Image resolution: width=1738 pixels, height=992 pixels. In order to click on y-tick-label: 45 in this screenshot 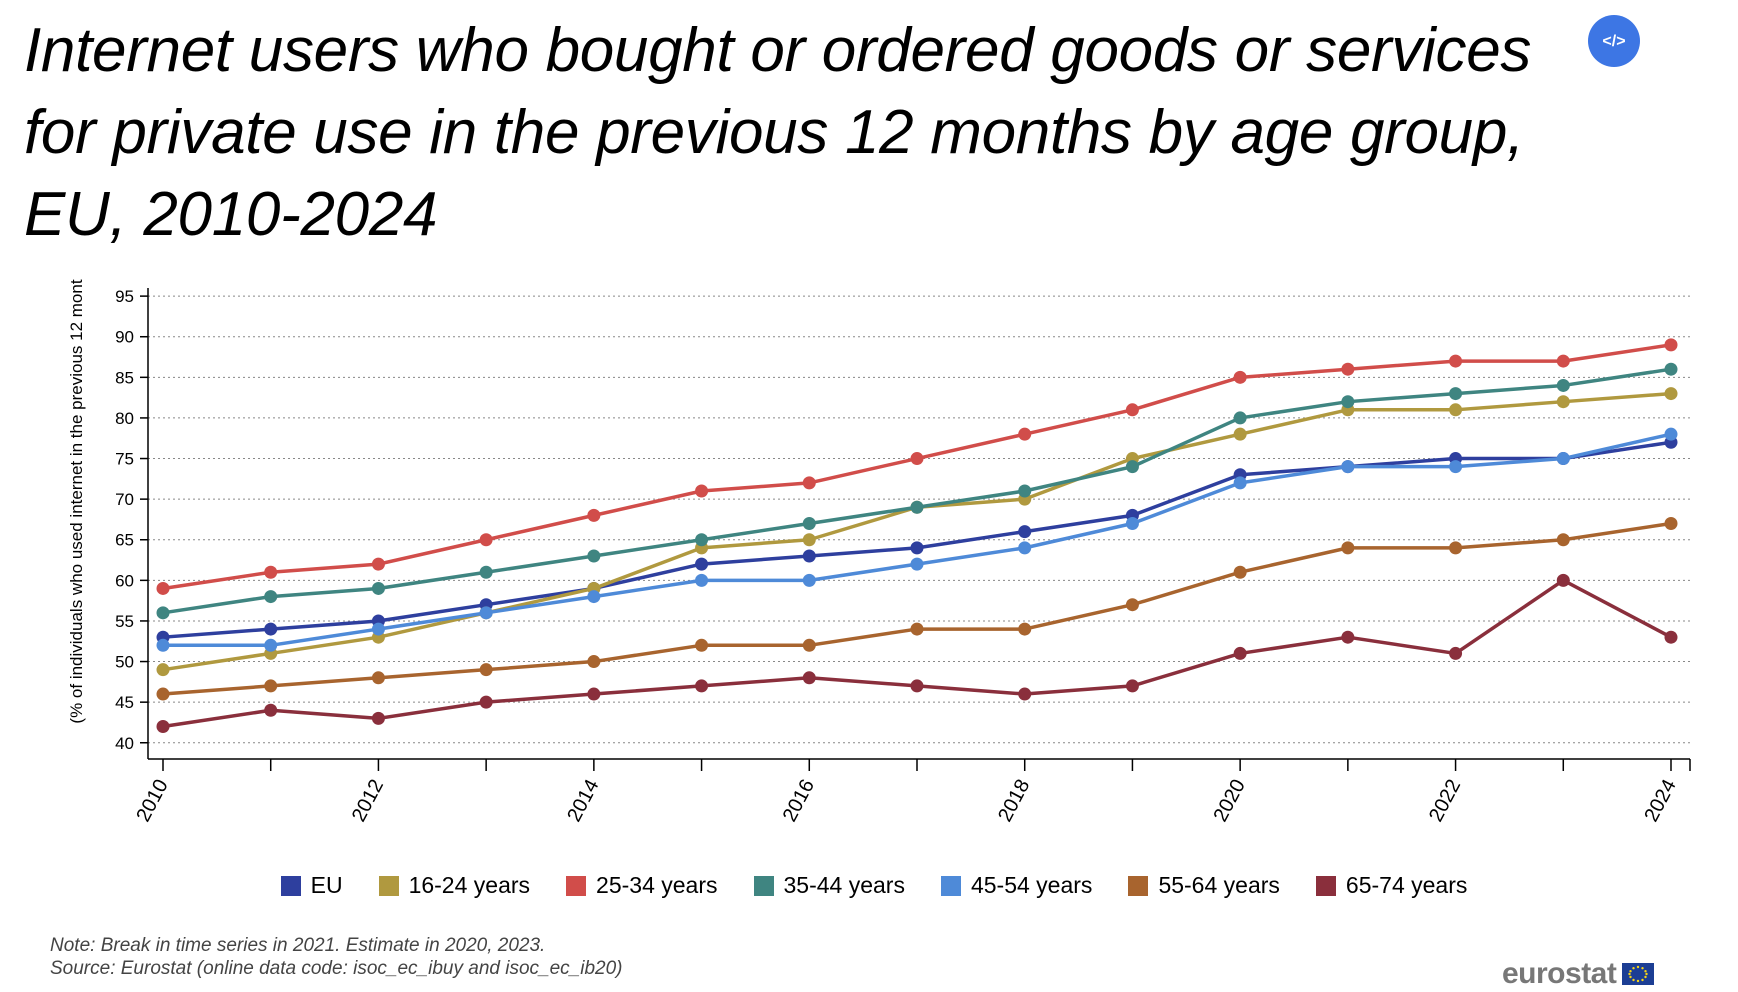, I will do `click(124, 702)`.